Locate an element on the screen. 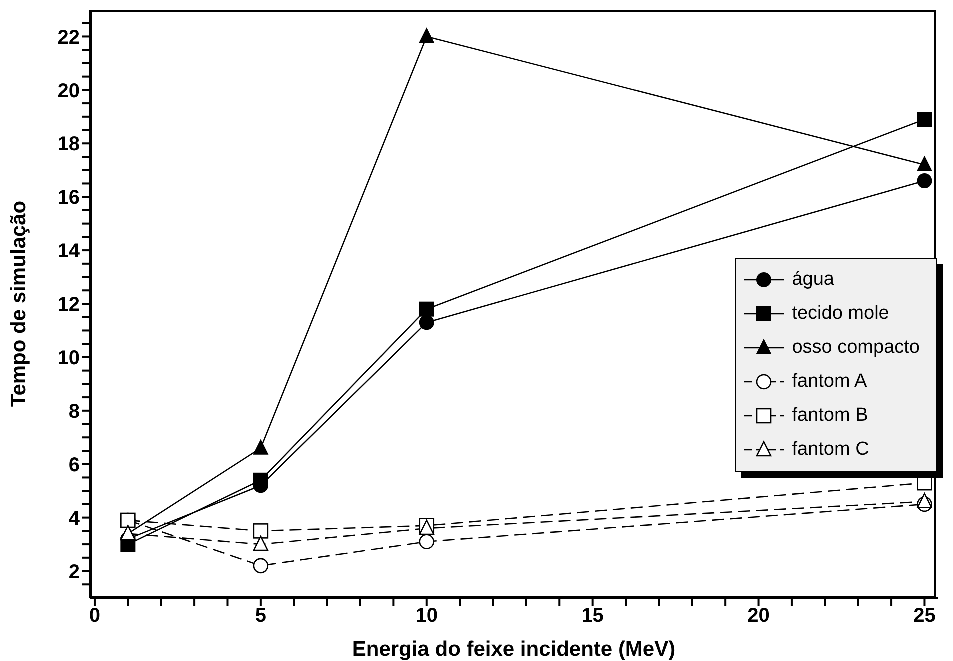 Image resolution: width=953 pixels, height=661 pixels. legend-label: fantom A is located at coordinates (830, 382).